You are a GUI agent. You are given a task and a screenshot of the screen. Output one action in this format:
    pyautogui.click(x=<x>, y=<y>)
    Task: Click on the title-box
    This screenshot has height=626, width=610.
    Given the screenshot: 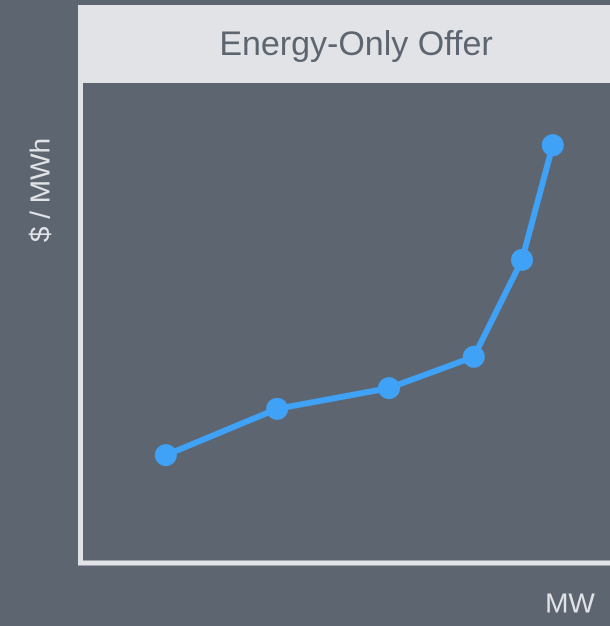 What is the action you would take?
    pyautogui.click(x=344, y=44)
    